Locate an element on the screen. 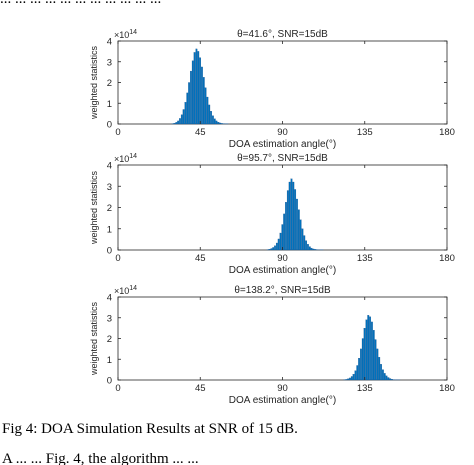 The width and height of the screenshot is (474, 465). y-exponent-power: 14 is located at coordinates (133, 32).